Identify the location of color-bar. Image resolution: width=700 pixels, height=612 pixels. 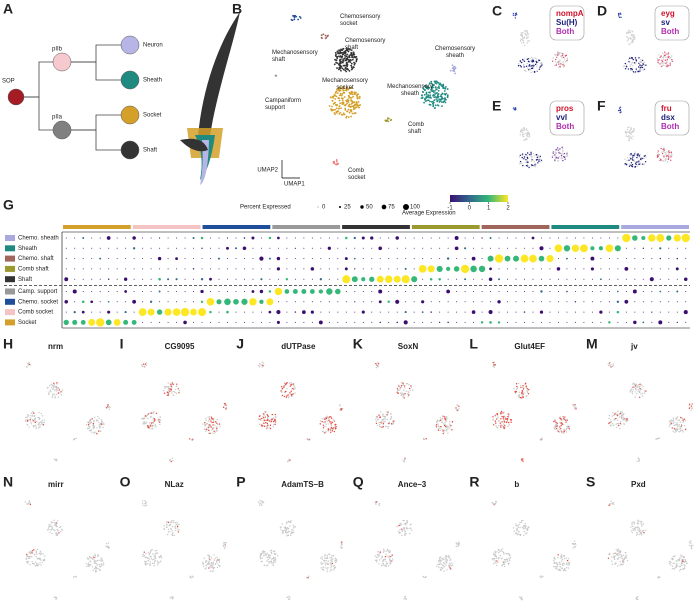
(479, 198).